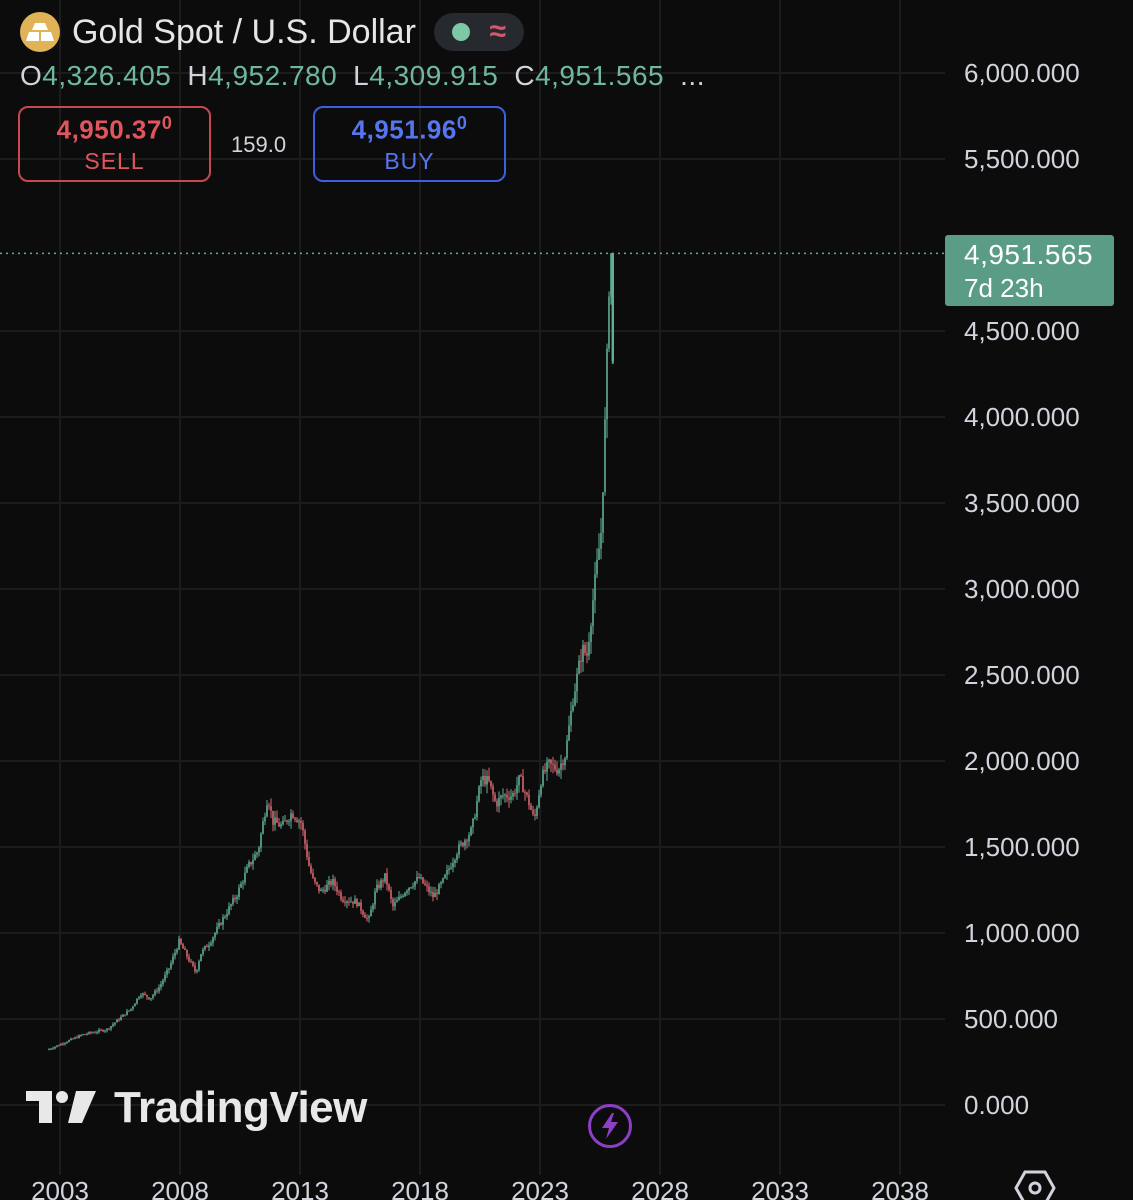 The width and height of the screenshot is (1133, 1200). Describe the element at coordinates (1011, 1019) in the screenshot. I see `y-tick-label: 500.000` at that location.